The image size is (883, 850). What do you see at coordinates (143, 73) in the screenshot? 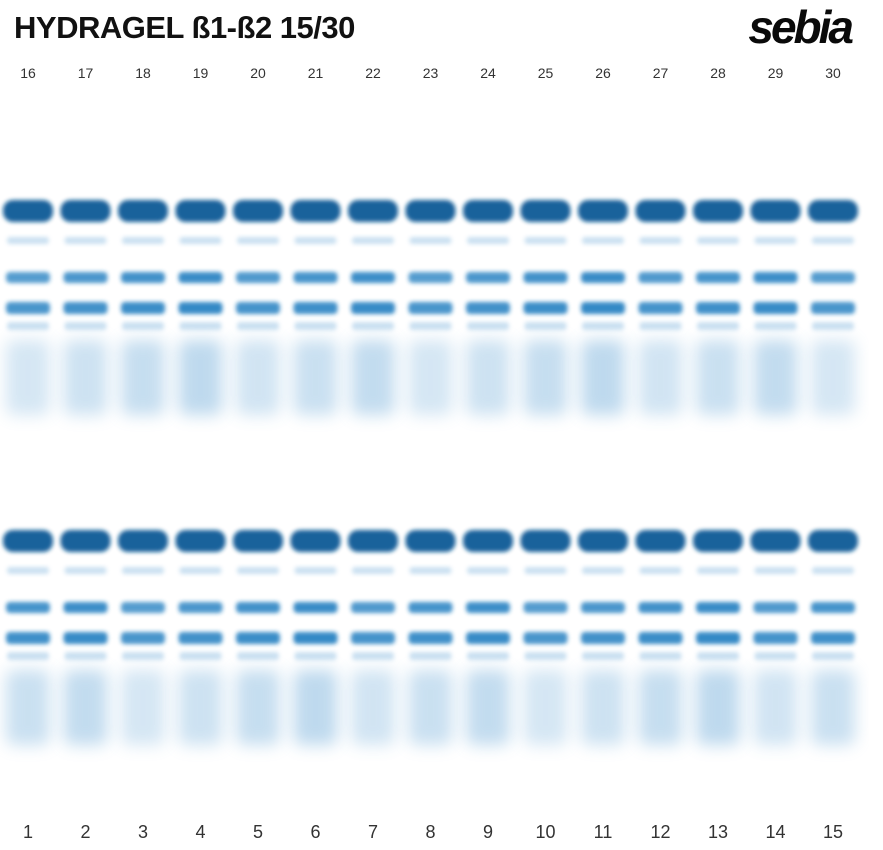
I see `lane-number: 18` at bounding box center [143, 73].